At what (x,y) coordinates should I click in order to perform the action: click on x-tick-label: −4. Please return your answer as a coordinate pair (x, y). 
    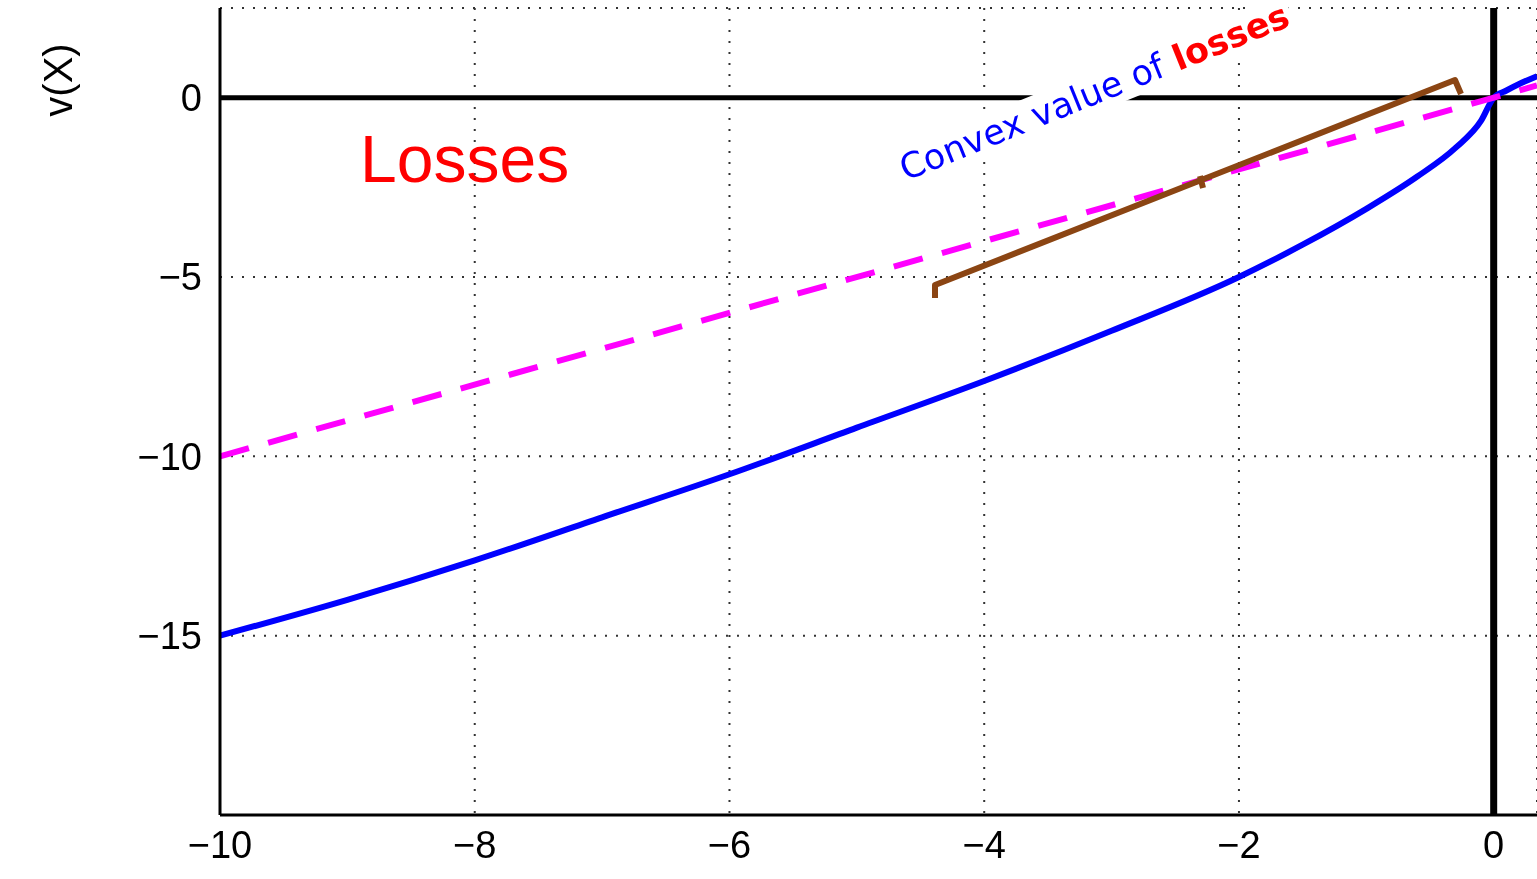
    Looking at the image, I should click on (984, 844).